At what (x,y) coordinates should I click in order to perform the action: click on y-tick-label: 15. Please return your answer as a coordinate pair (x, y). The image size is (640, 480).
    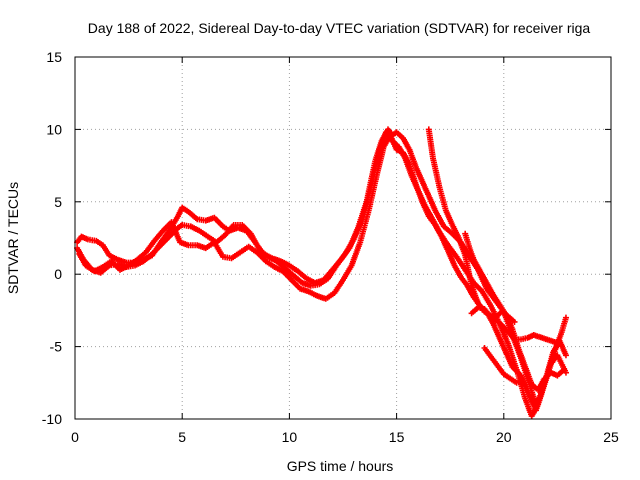
    Looking at the image, I should click on (54, 57).